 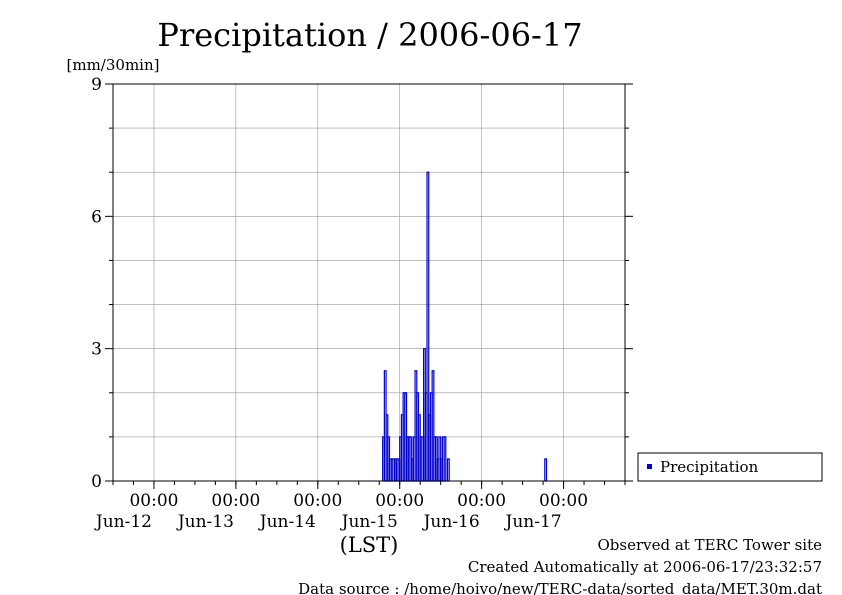 I want to click on x-axis-label: (LST), so click(x=369, y=545).